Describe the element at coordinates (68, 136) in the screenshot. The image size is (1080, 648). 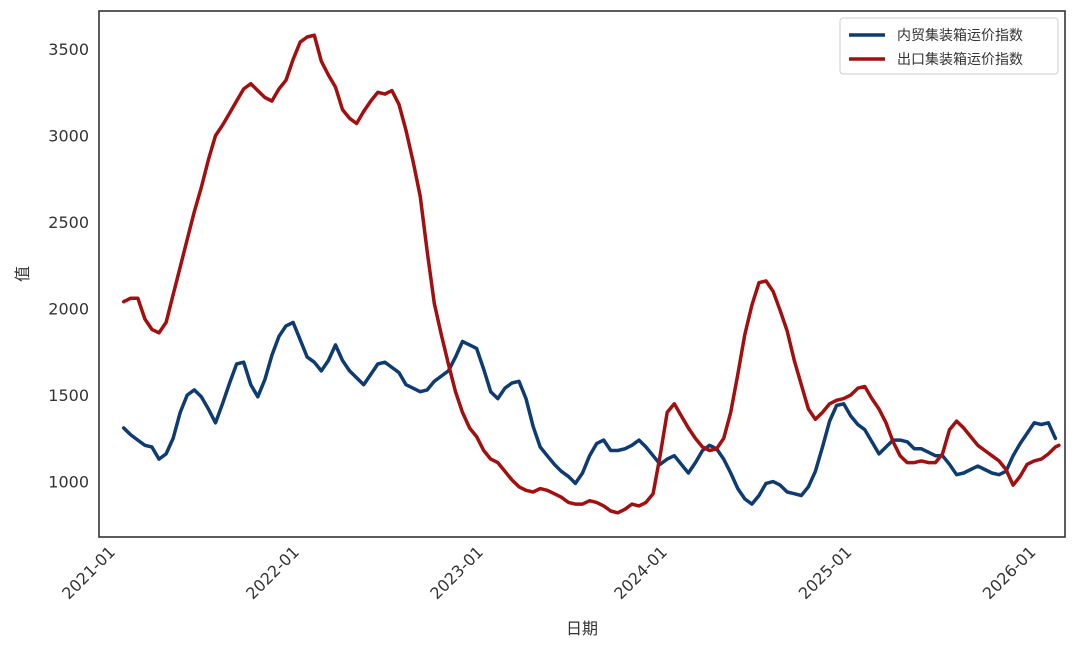
I see `y-tick-label: 3000` at that location.